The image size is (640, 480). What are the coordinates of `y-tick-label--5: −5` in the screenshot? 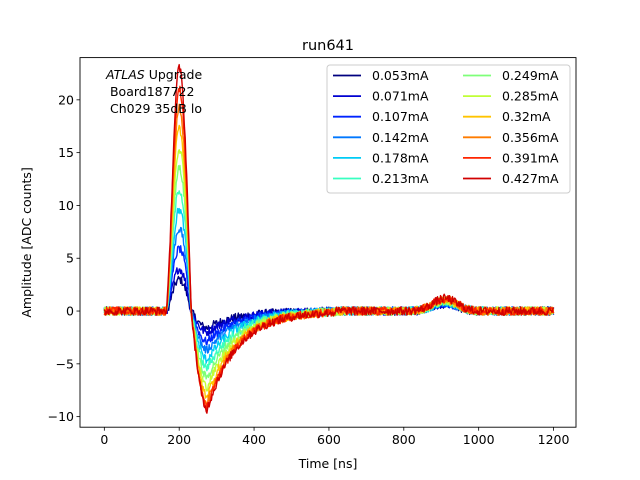 It's located at (65, 363).